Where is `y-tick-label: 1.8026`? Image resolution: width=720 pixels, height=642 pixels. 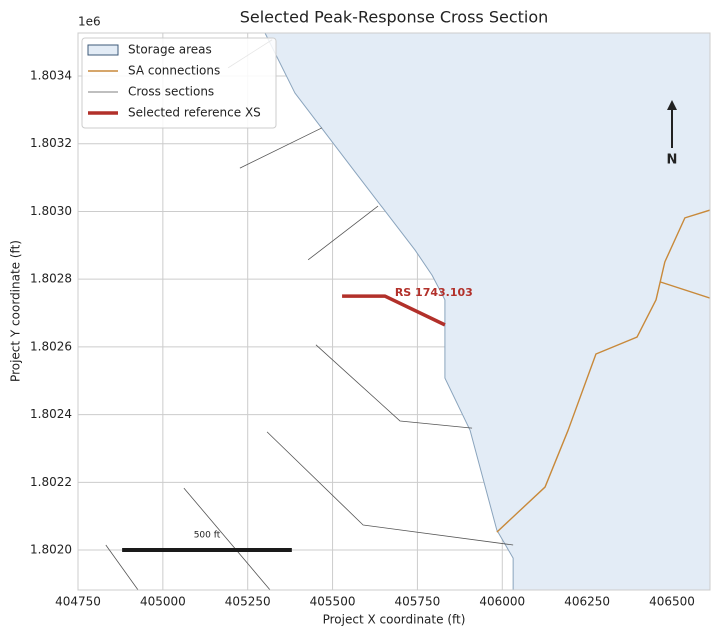 y-tick-label: 1.8026 is located at coordinates (51, 346).